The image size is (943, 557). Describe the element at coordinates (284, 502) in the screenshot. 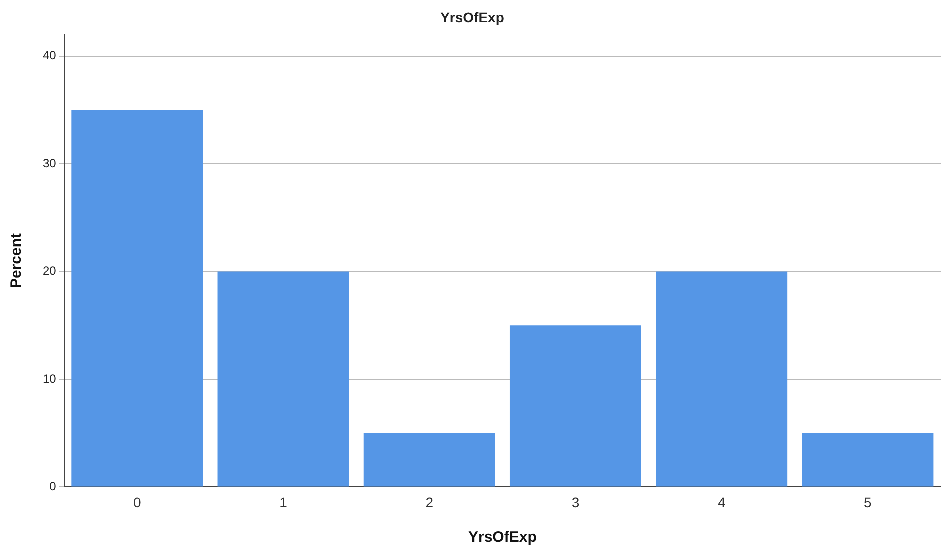

I see `x-tick-label: 1` at that location.